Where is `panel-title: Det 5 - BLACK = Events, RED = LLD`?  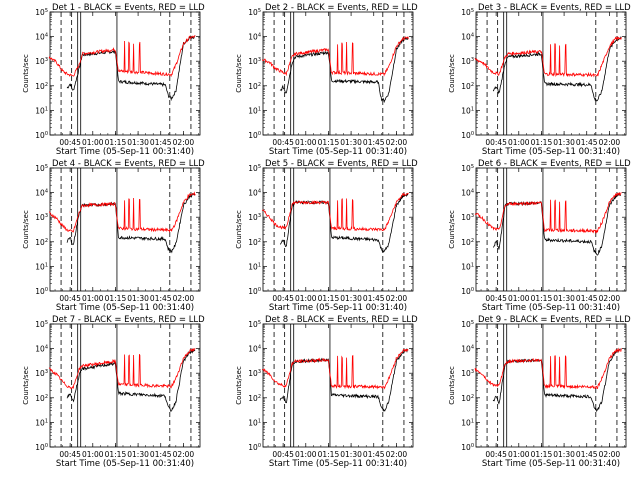 panel-title: Det 5 - BLACK = Events, RED = LLD is located at coordinates (341, 164).